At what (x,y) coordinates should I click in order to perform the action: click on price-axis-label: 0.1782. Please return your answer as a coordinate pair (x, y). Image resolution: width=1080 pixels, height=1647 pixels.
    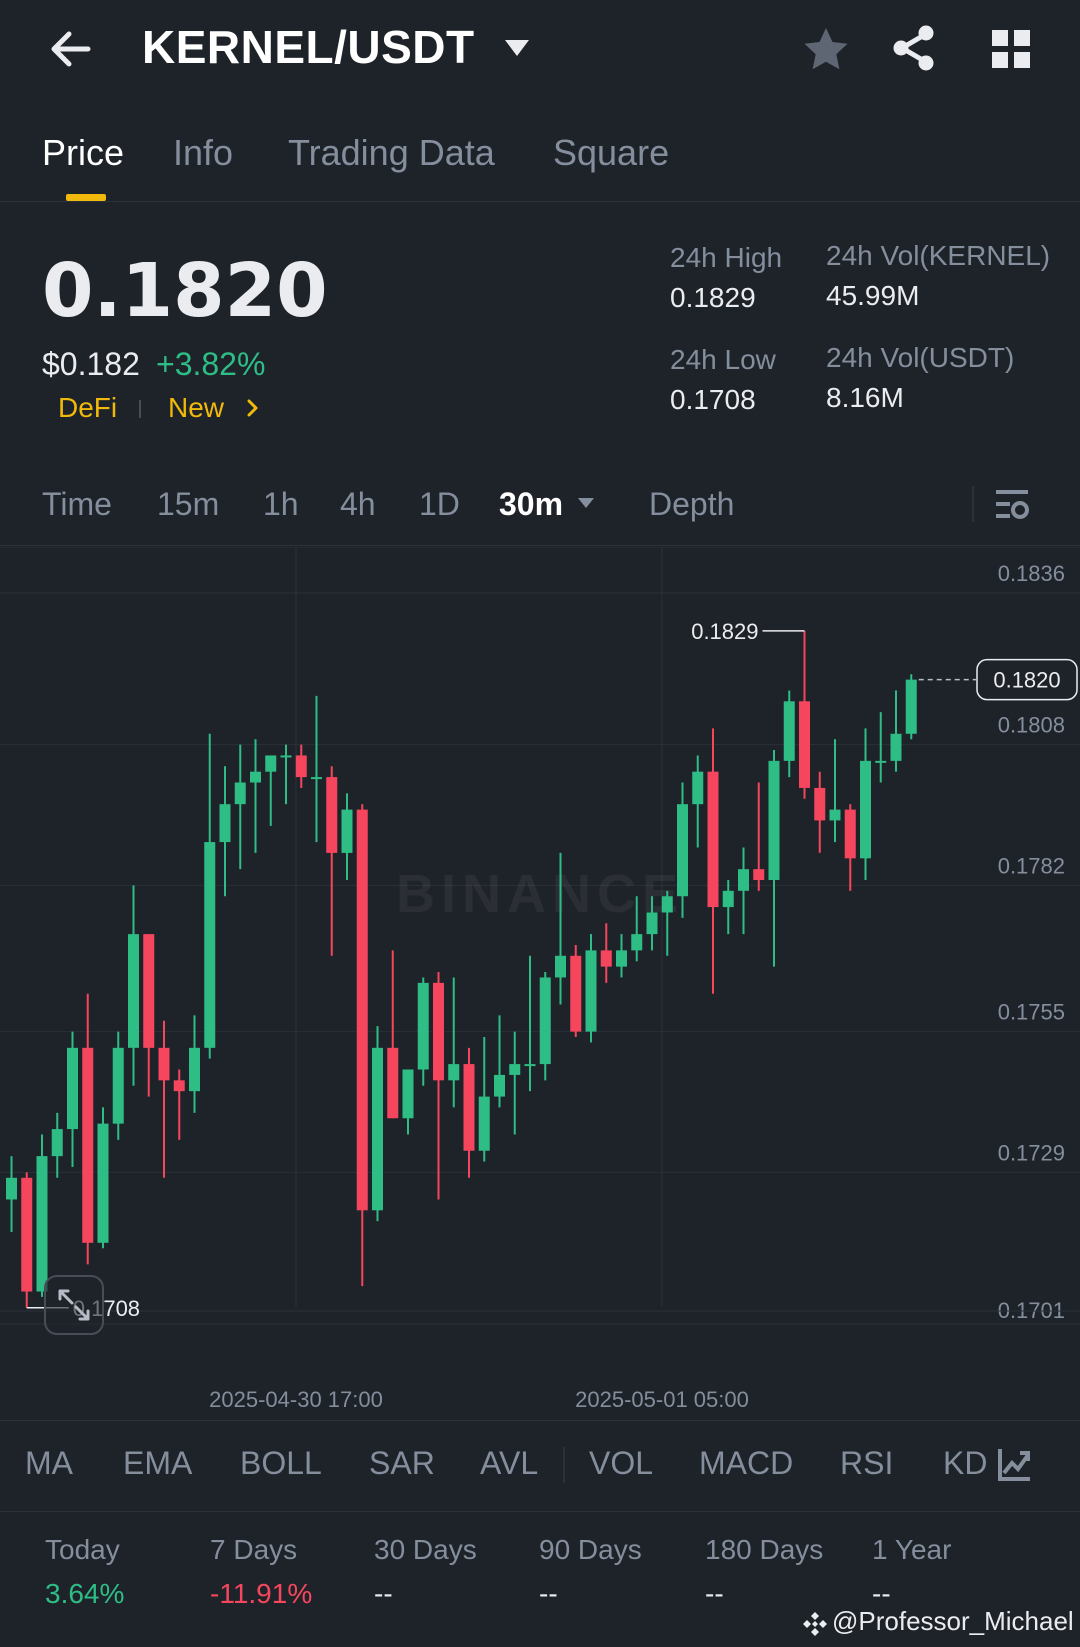
    Looking at the image, I should click on (1031, 865).